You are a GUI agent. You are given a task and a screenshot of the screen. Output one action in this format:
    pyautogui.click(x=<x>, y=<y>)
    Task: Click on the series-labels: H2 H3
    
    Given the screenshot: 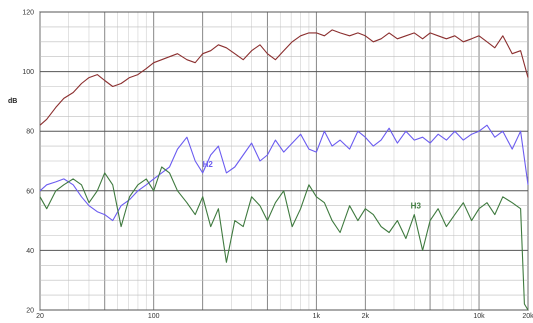 What is the action you would take?
    pyautogui.click(x=312, y=185)
    